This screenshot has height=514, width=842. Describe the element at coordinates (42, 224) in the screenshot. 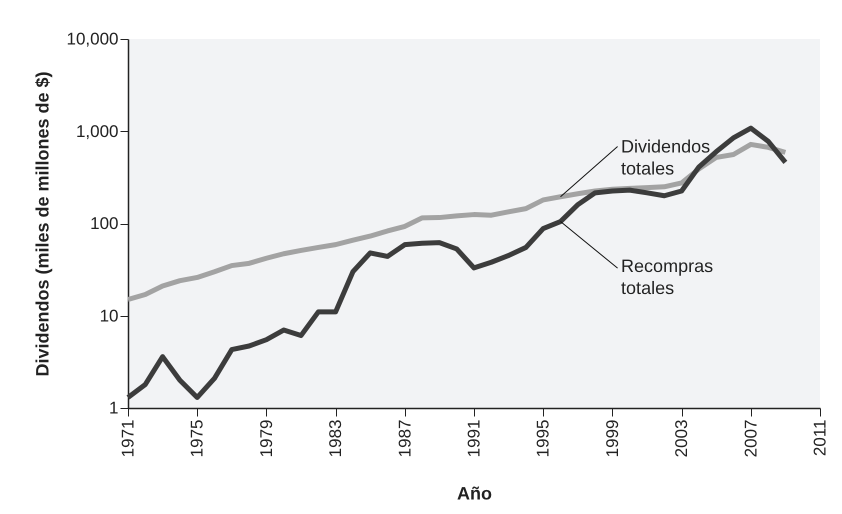

I see `y-axis-title: Dividendos (miles de millones de $)` at that location.